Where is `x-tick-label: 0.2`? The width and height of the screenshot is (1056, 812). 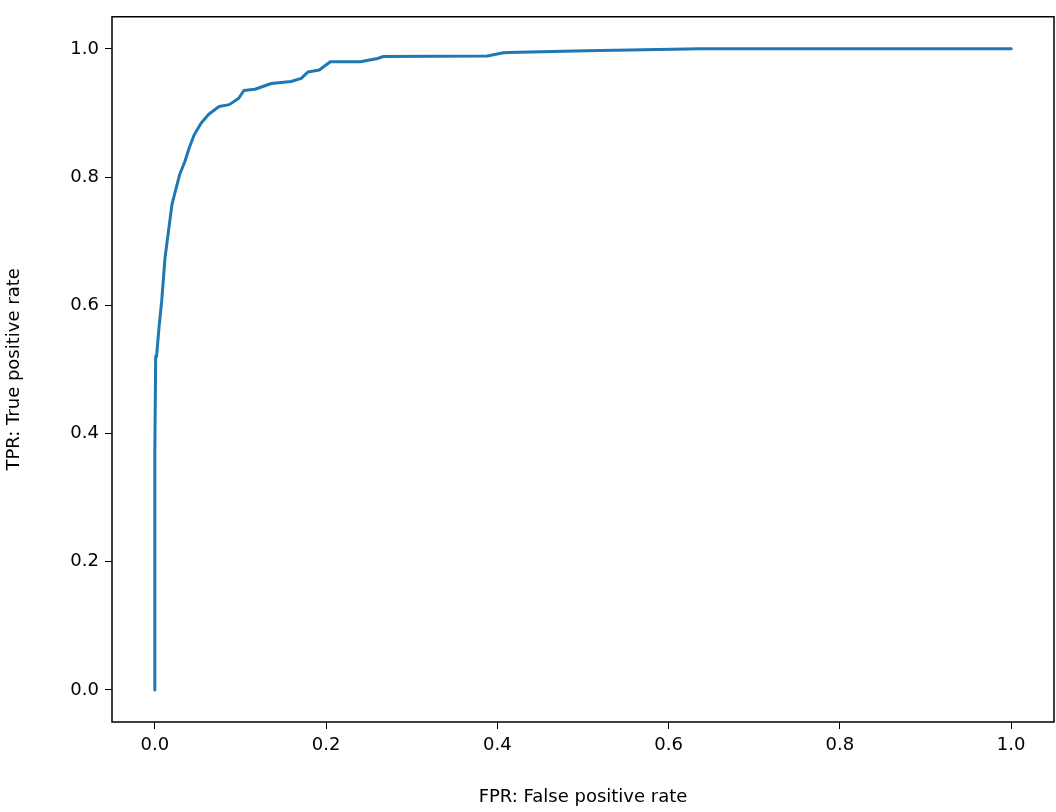
x-tick-label: 0.2 is located at coordinates (326, 744).